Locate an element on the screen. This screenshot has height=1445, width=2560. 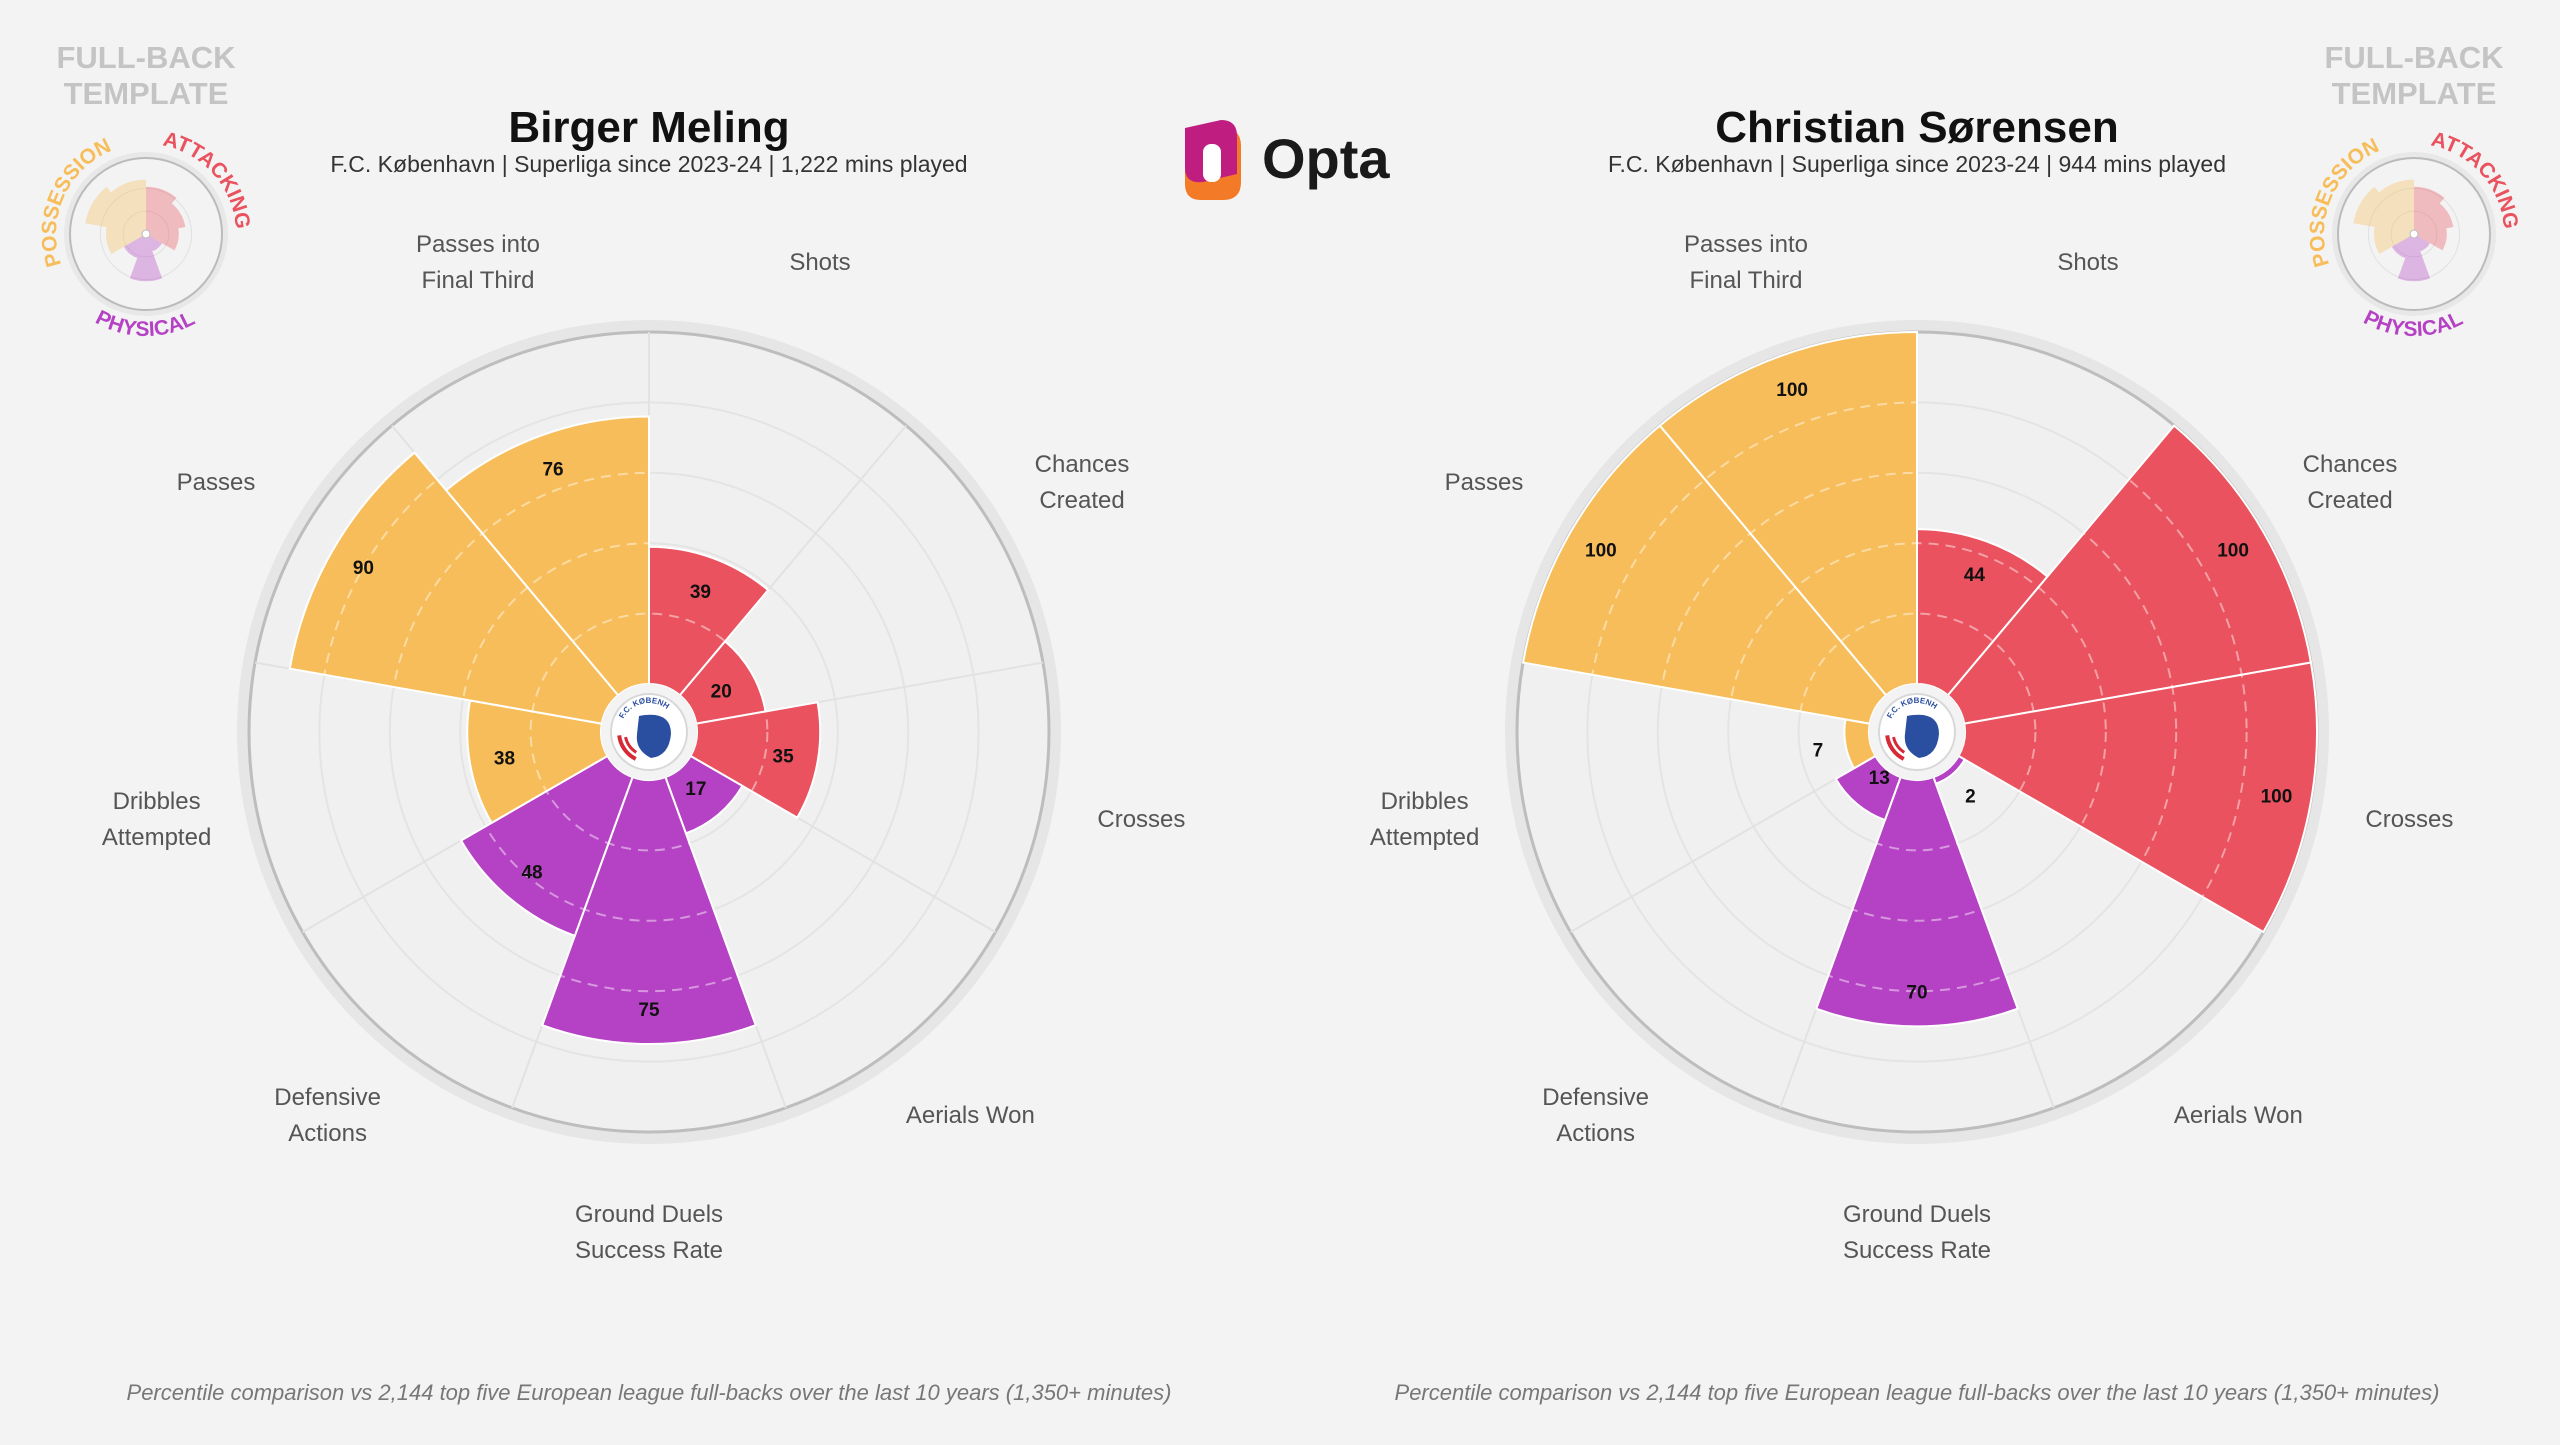
opta-logo: Opta is located at coordinates (1287, 160).